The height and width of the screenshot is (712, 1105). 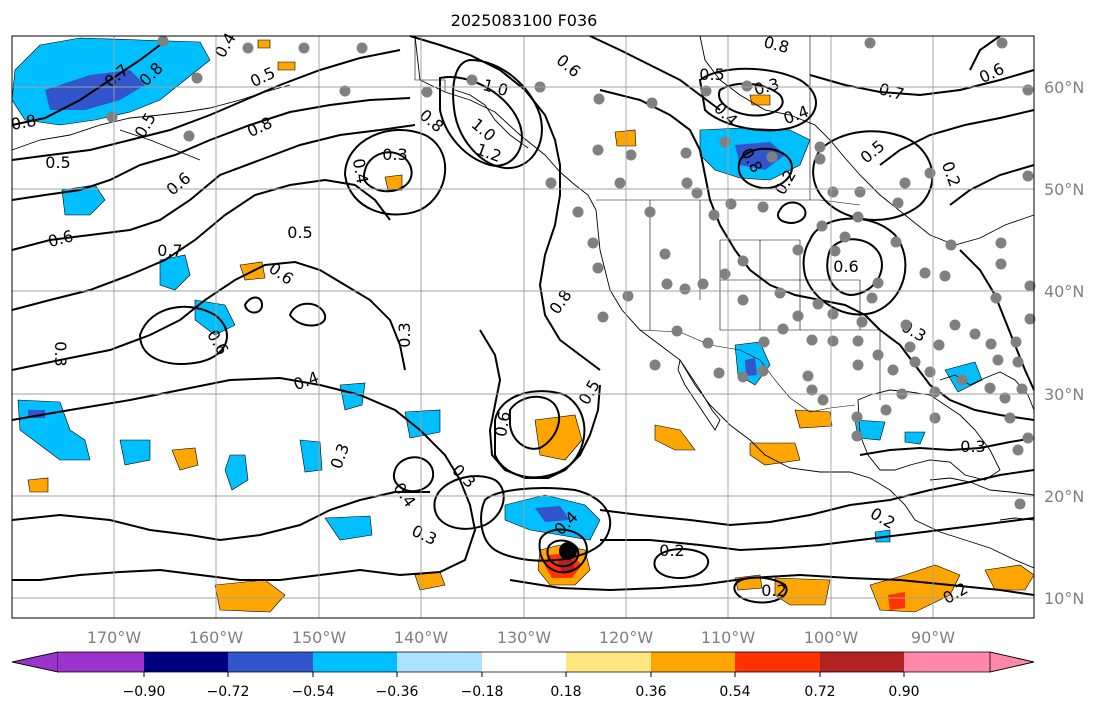 I want to click on colorbar-tick-label: −0.18, so click(x=482, y=692).